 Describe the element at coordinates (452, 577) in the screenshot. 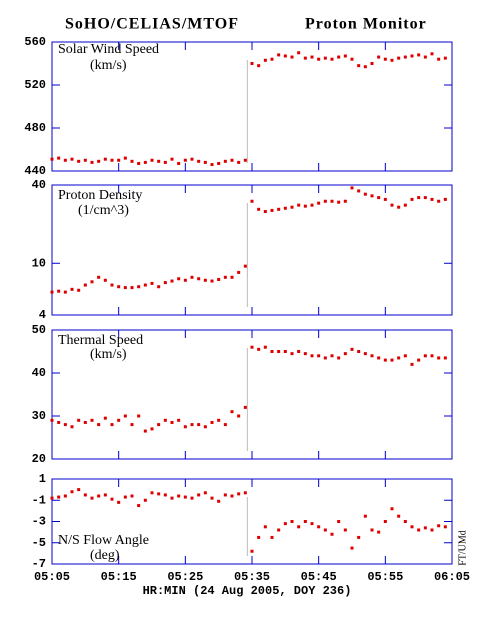

I see `x-tick-label: 06:05` at that location.